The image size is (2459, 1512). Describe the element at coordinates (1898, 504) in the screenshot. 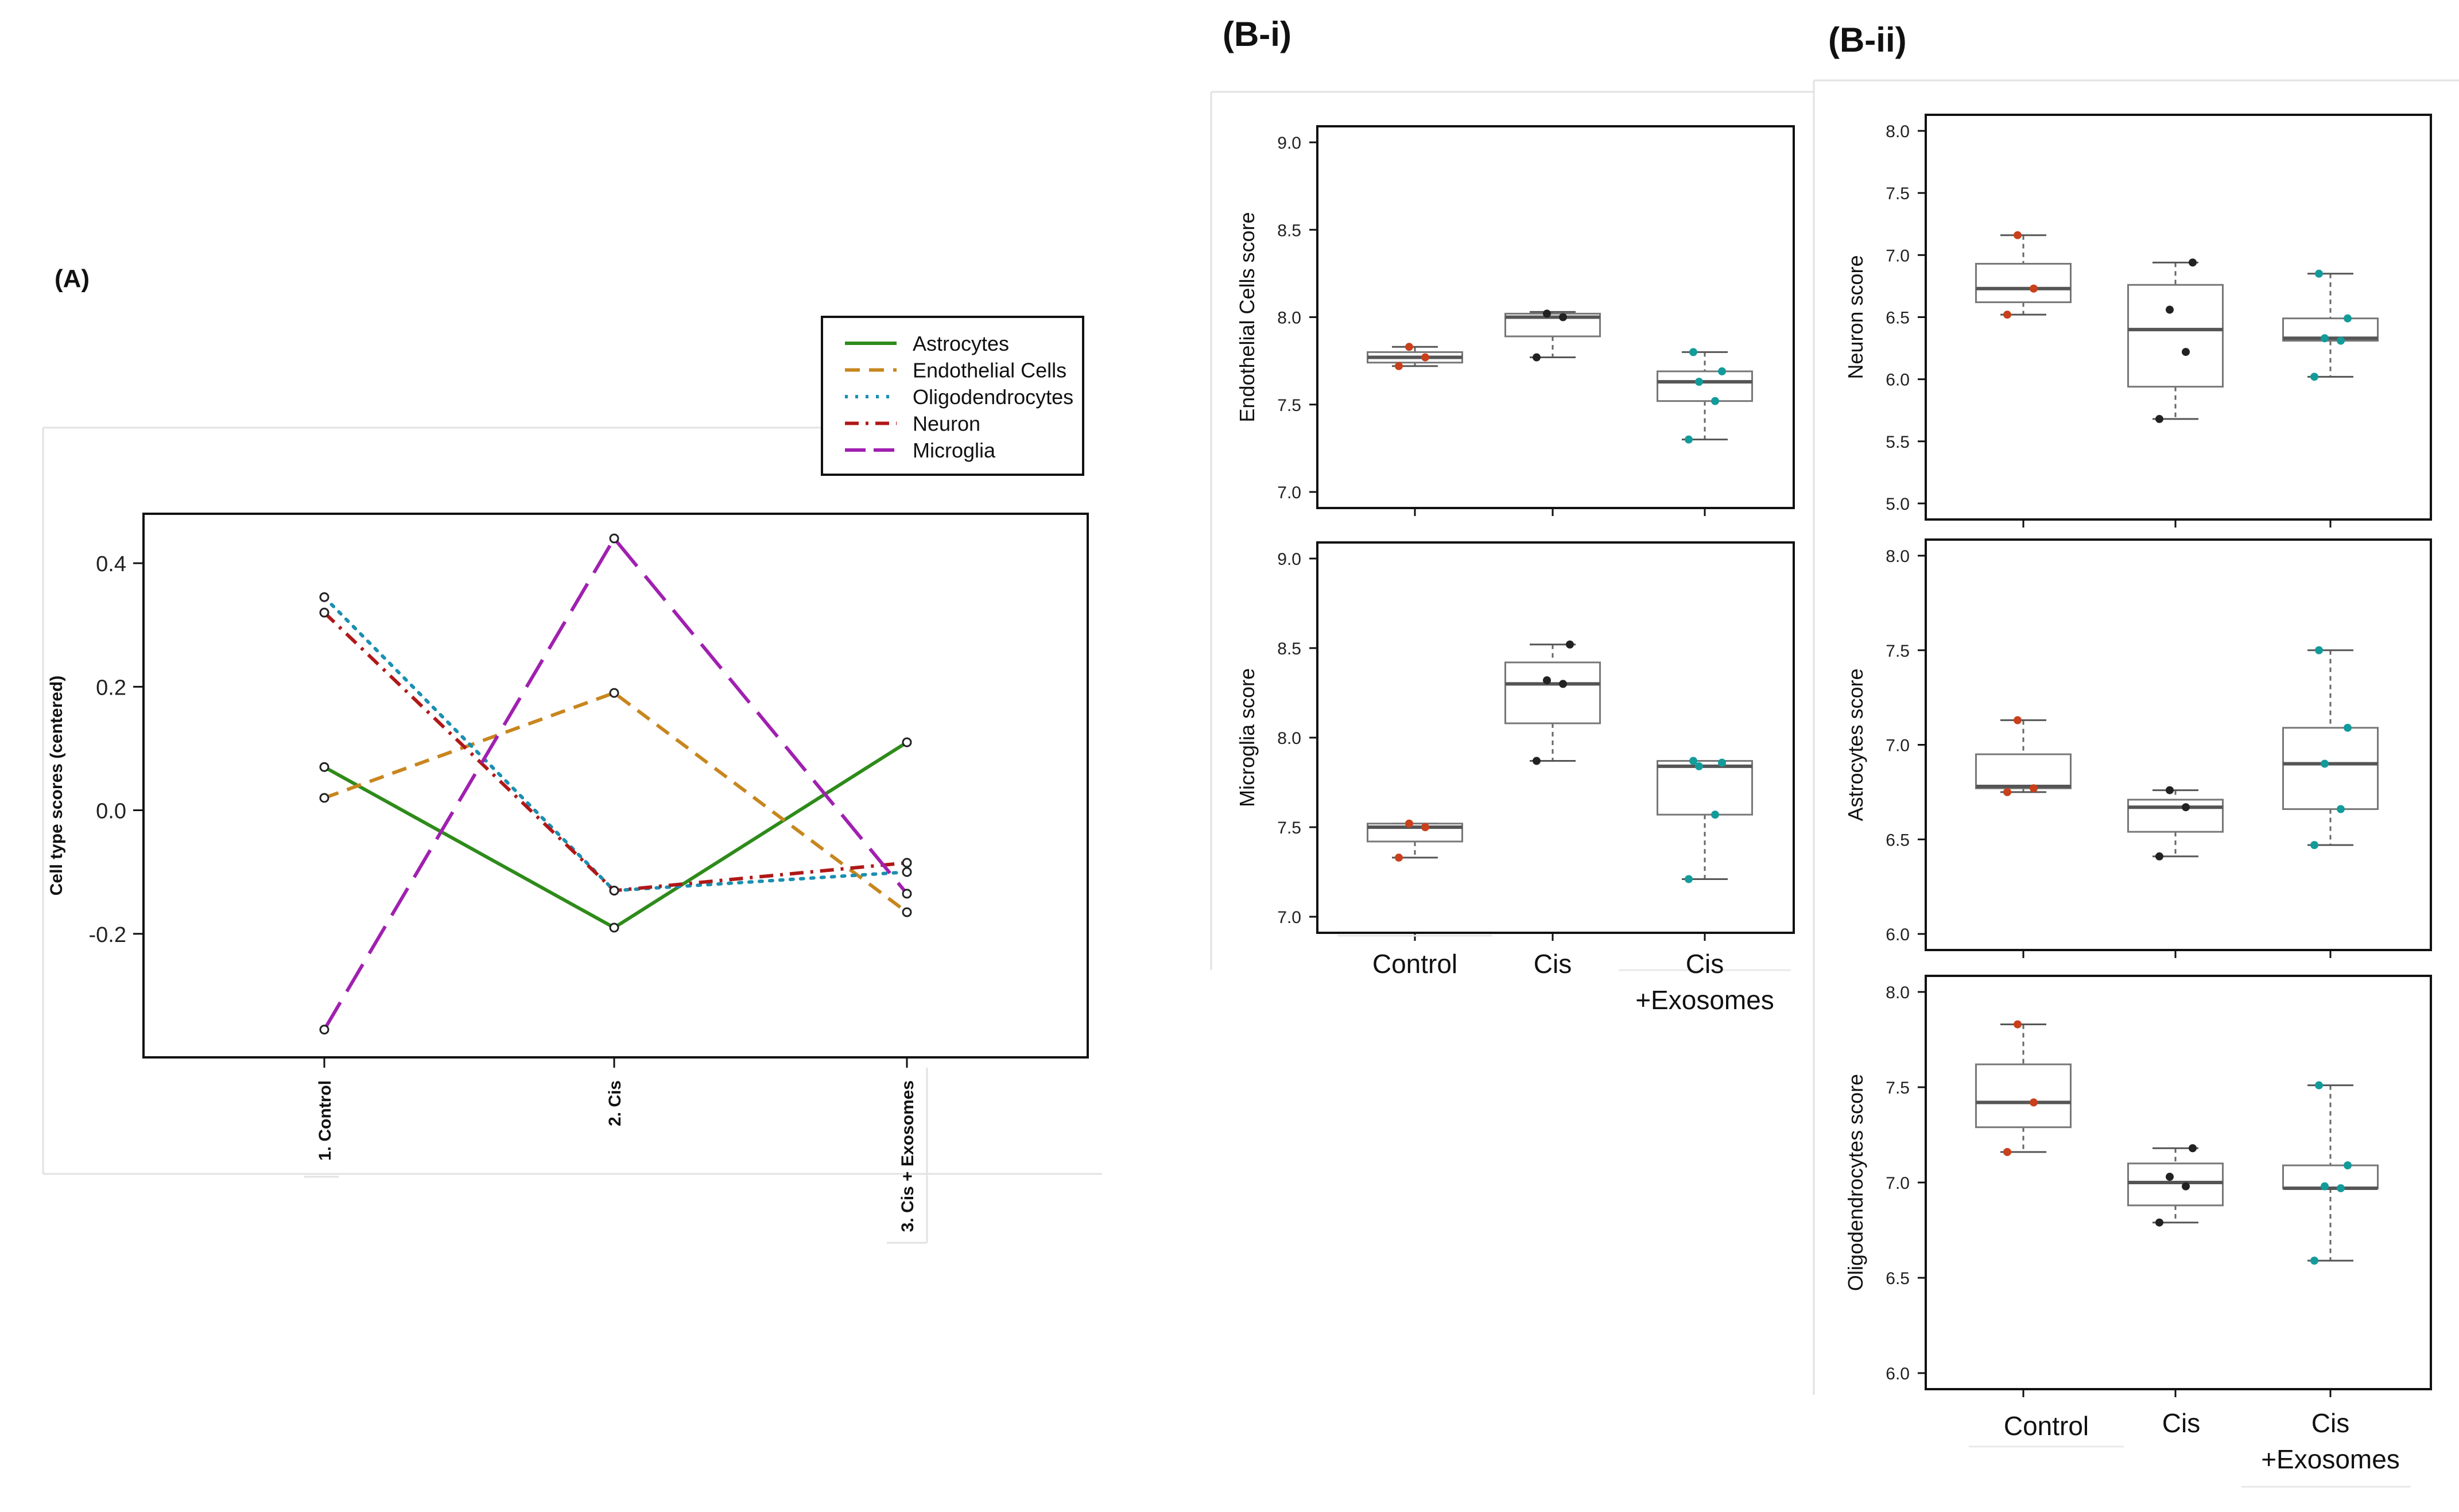

I see `y-tick-label: 5.0` at that location.